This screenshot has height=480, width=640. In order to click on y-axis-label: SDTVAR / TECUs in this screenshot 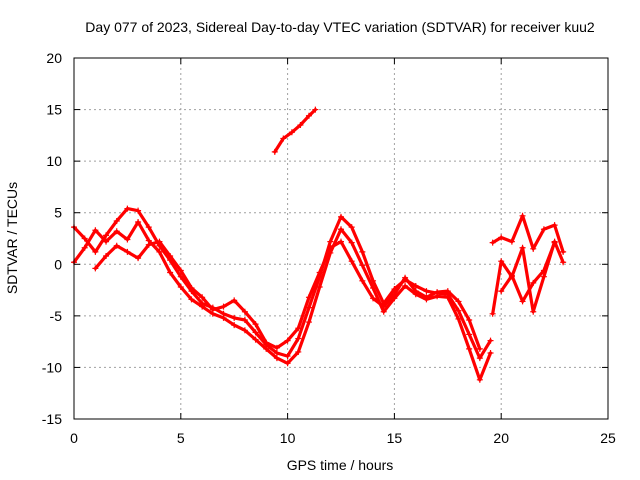, I will do `click(12, 238)`.